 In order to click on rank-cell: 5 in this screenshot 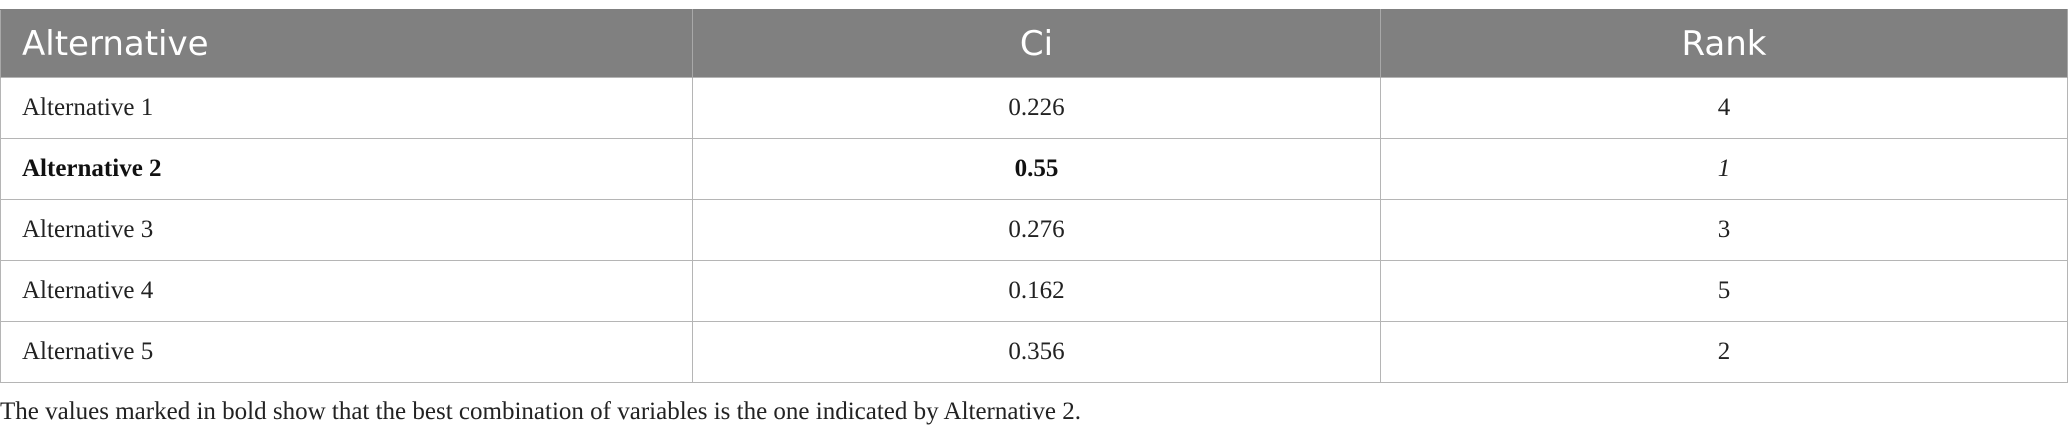, I will do `click(1724, 291)`.